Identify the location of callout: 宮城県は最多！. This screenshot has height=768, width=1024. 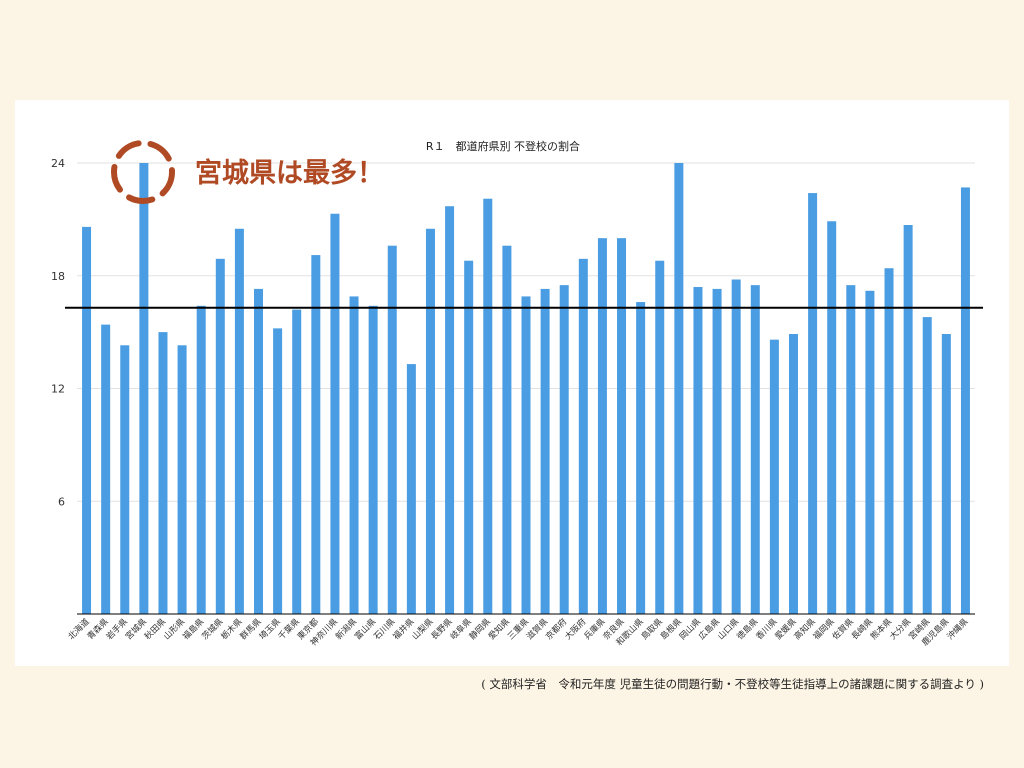
(247, 172).